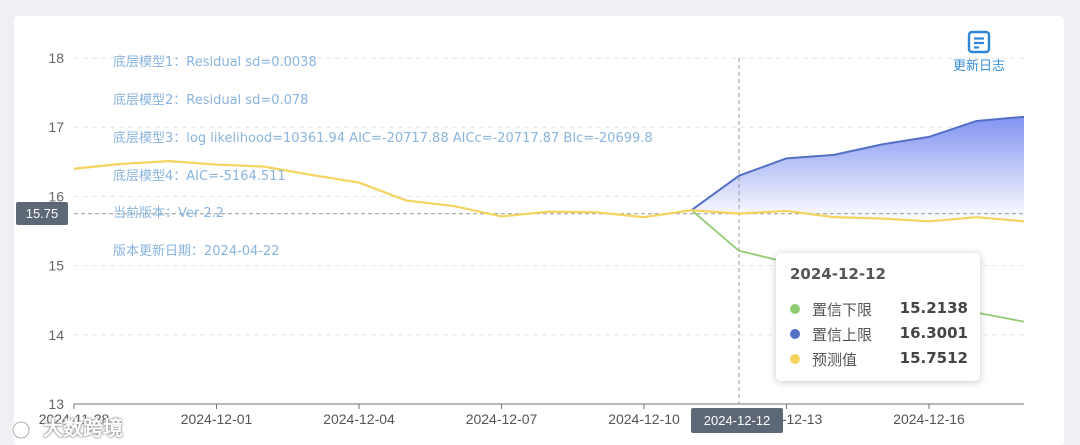  What do you see at coordinates (359, 419) in the screenshot?
I see `x-tick-label: 2024-12-04` at bounding box center [359, 419].